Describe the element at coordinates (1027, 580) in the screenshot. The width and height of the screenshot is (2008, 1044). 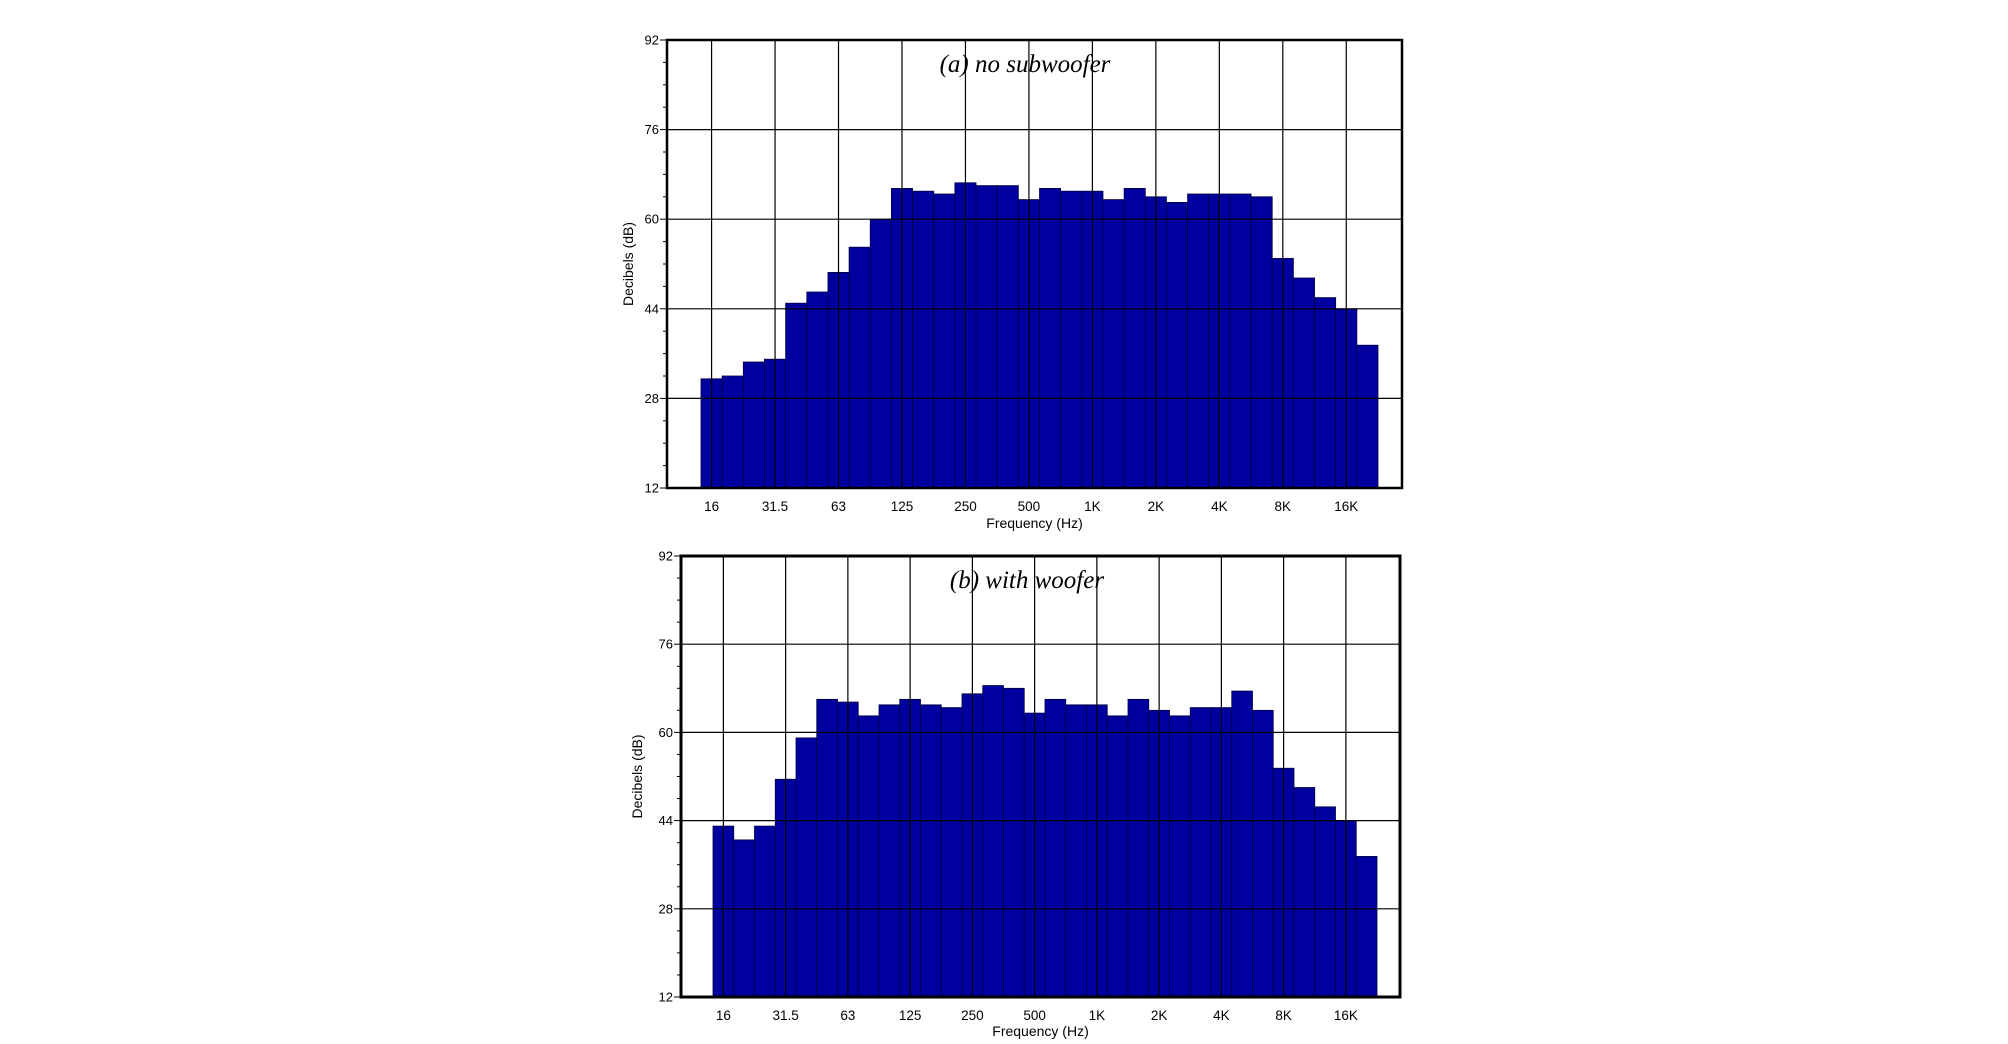
I see `chart-title: (b) with woofer` at that location.